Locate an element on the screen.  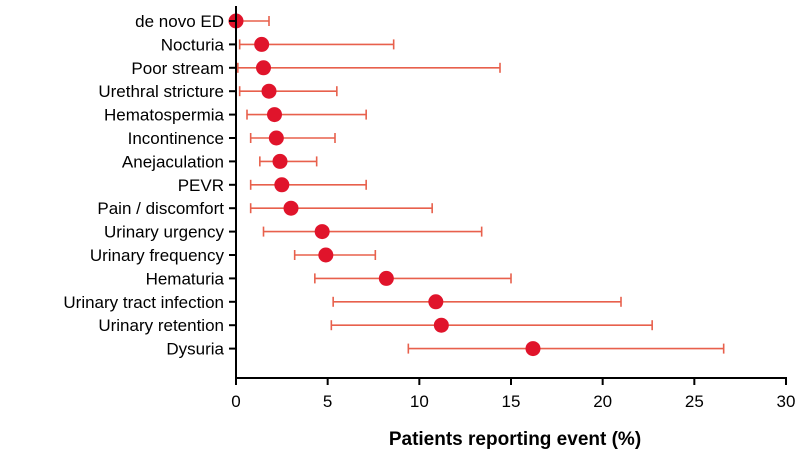
category-label: Urinary retention is located at coordinates (161, 325).